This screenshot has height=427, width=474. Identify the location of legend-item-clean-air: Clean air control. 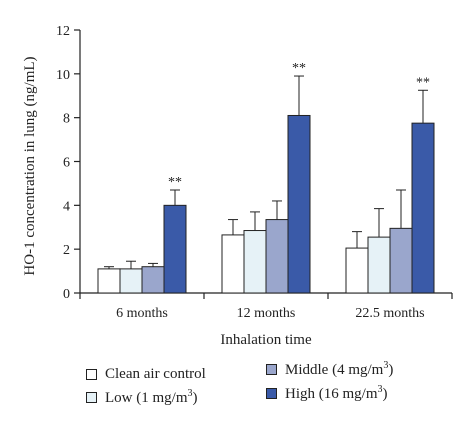
(146, 374).